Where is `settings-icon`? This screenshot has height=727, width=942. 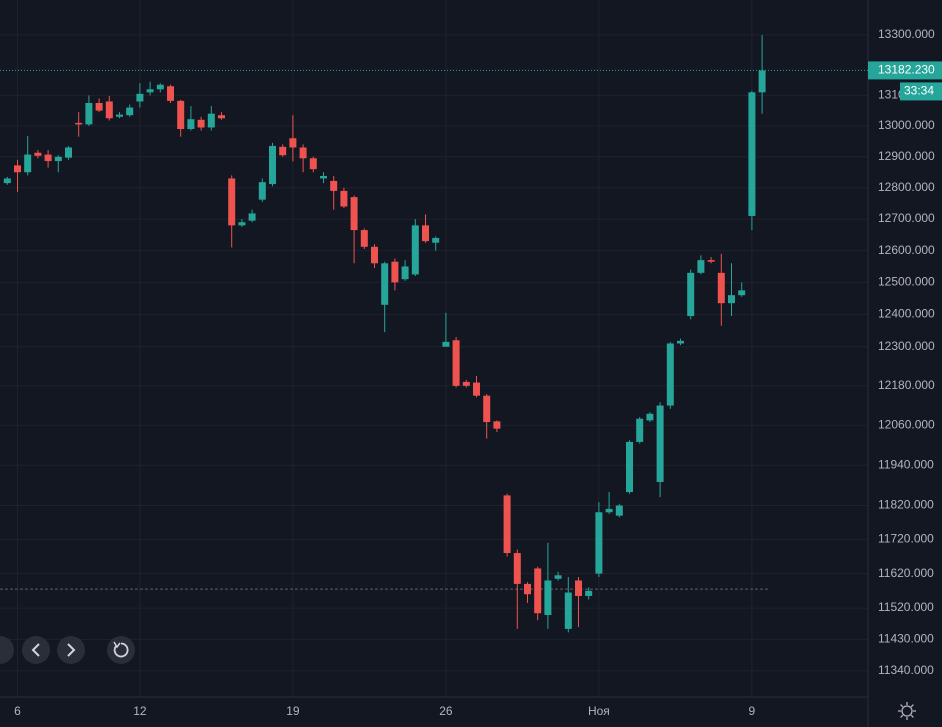
settings-icon is located at coordinates (907, 711).